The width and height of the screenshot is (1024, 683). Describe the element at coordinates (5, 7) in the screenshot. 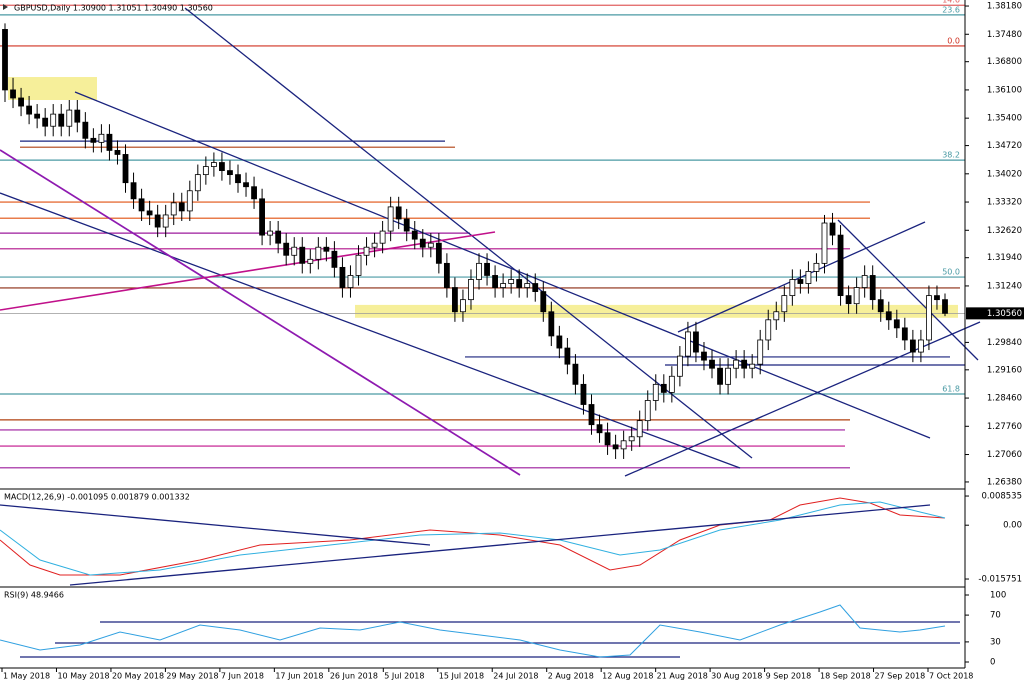

I see `header-icon` at that location.